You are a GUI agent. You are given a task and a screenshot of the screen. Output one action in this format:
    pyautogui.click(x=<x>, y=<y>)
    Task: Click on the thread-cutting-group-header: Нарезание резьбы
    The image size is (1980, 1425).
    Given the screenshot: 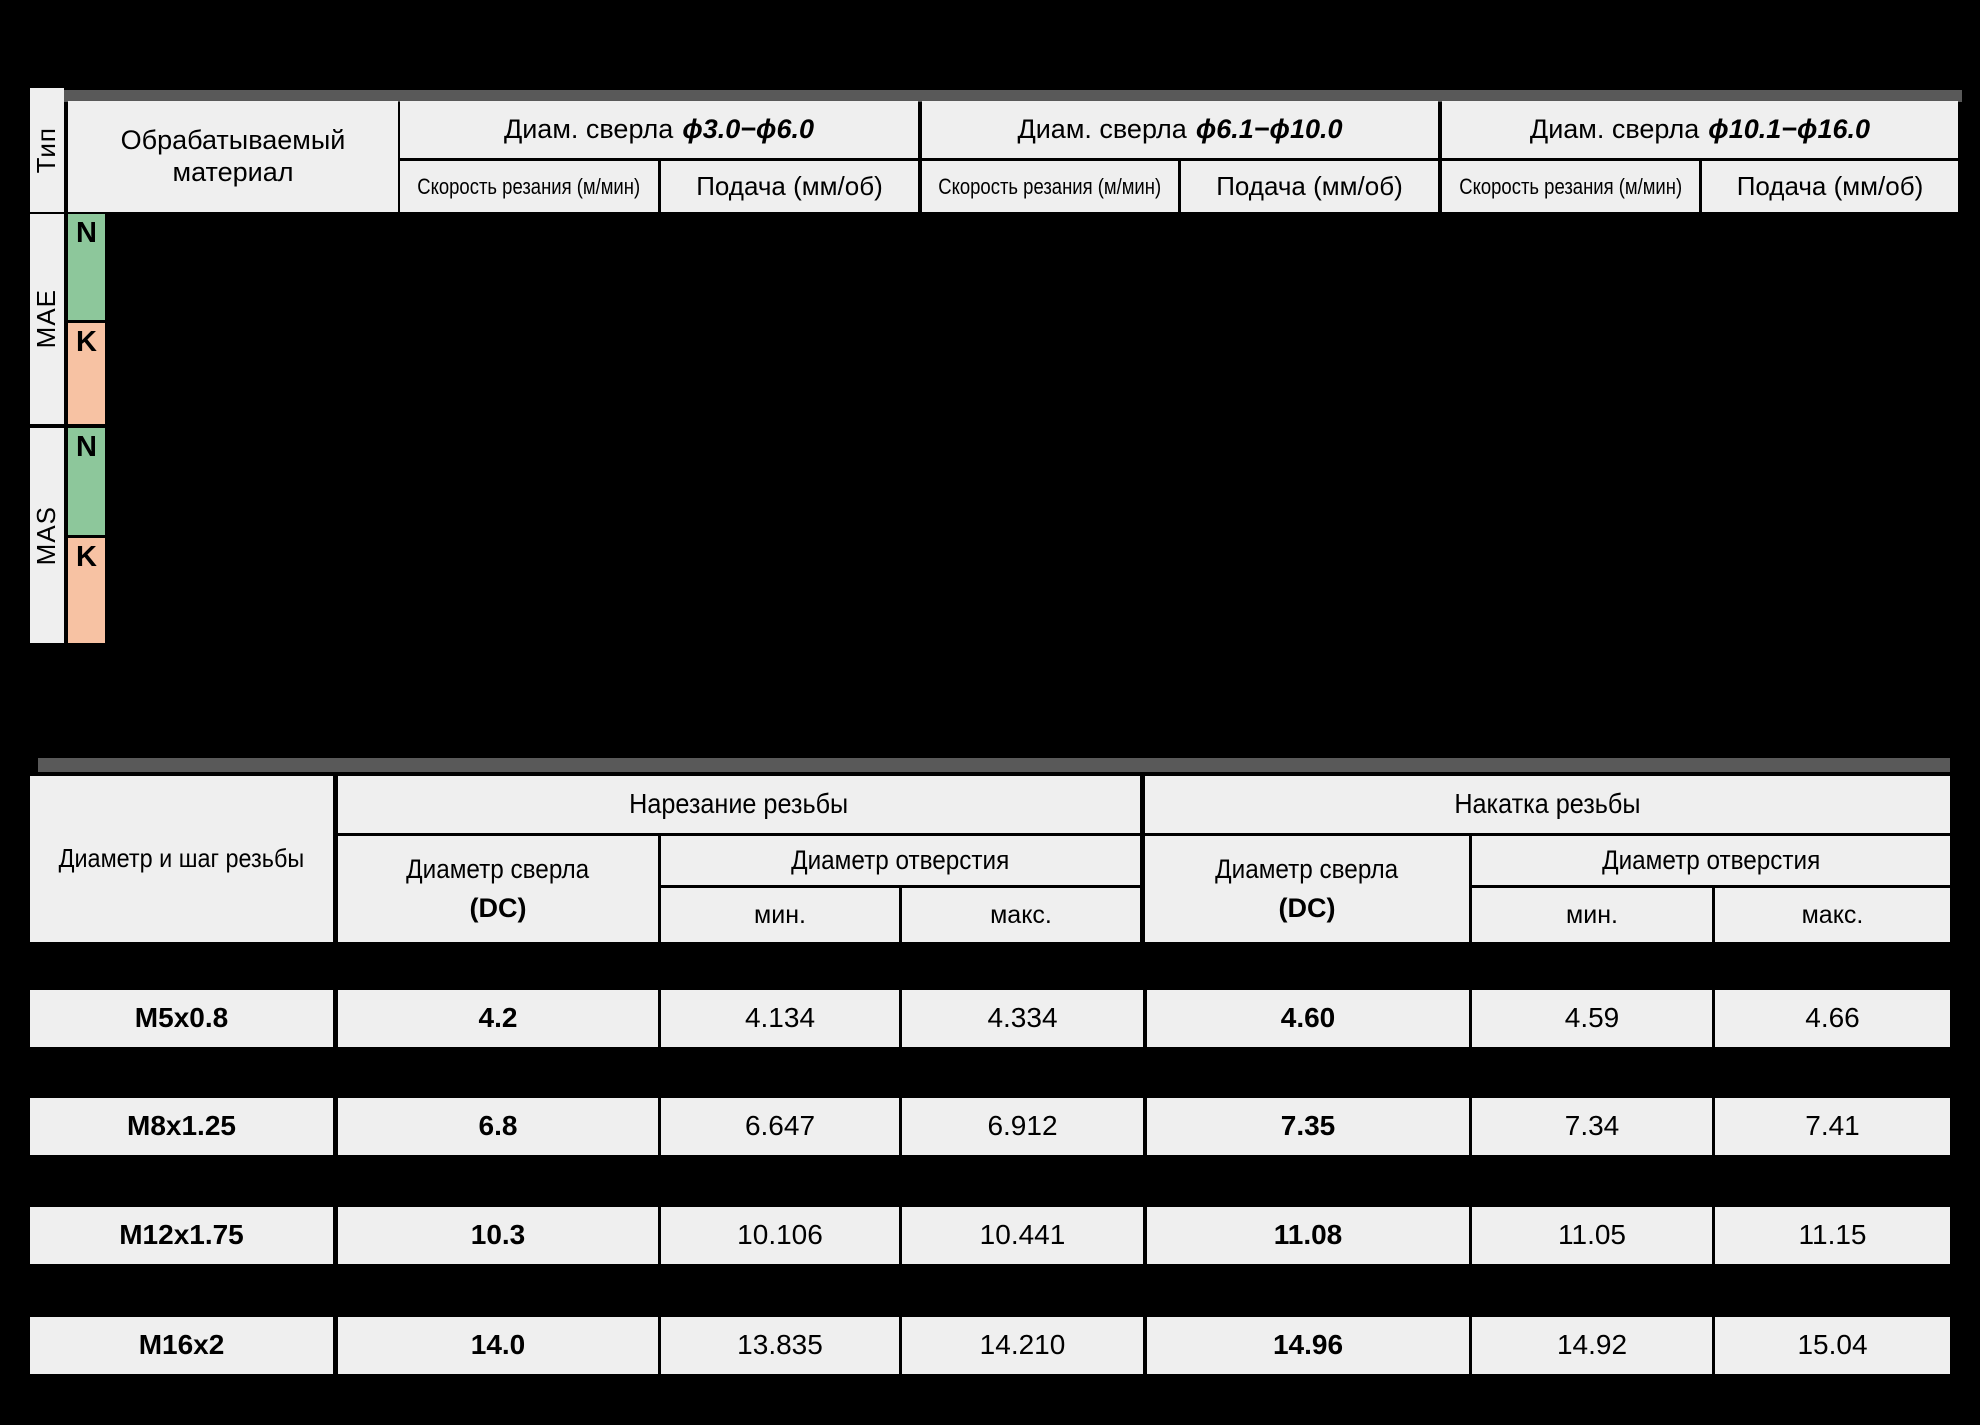 What is the action you would take?
    pyautogui.click(x=739, y=804)
    